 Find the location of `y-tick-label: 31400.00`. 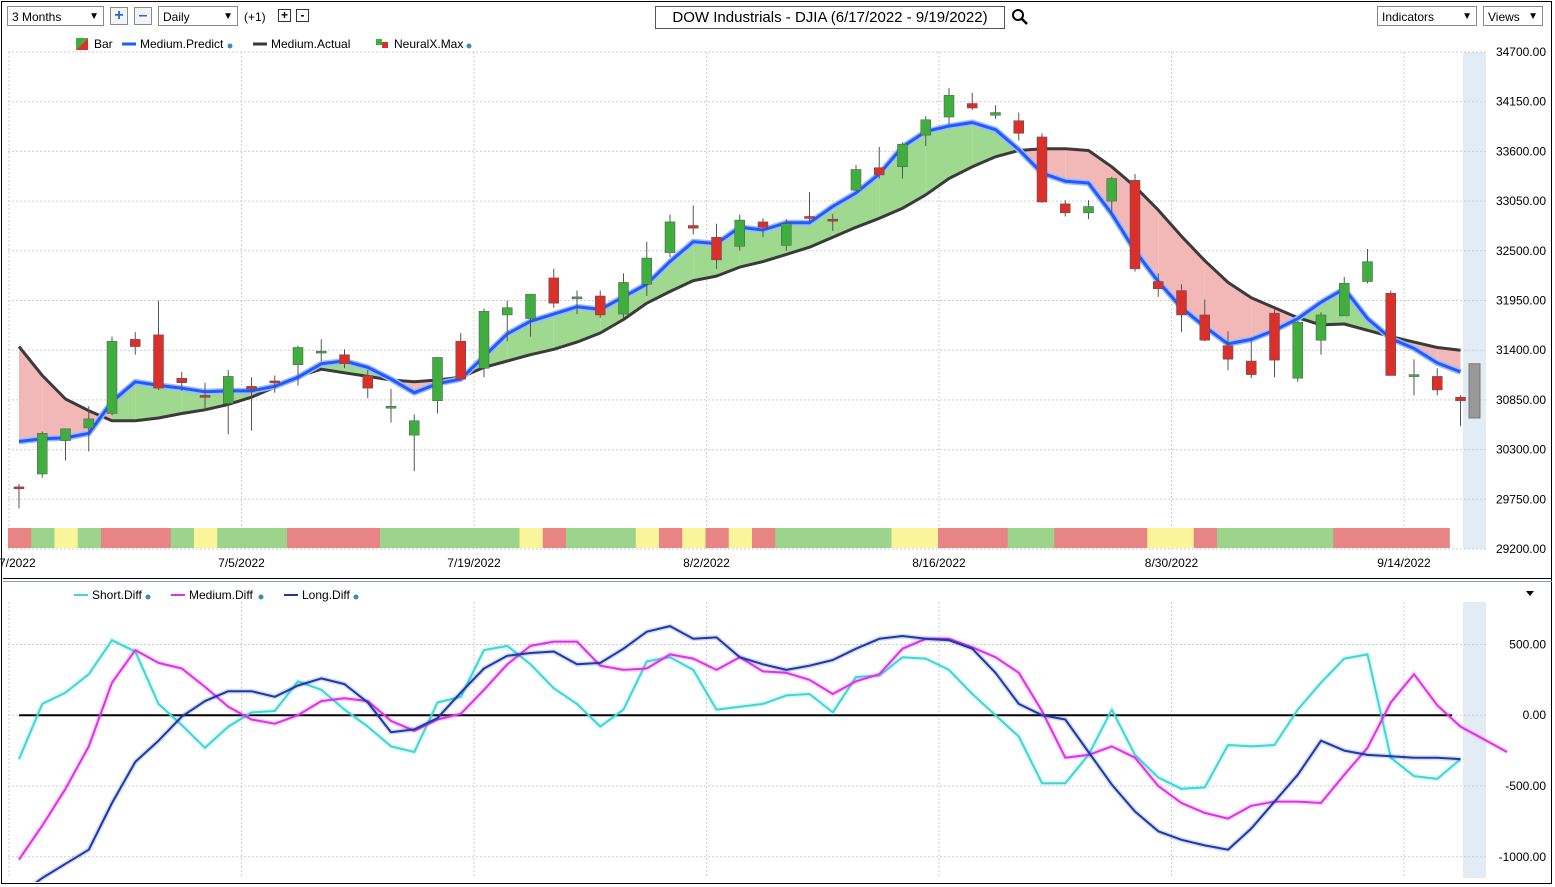

y-tick-label: 31400.00 is located at coordinates (1521, 350).